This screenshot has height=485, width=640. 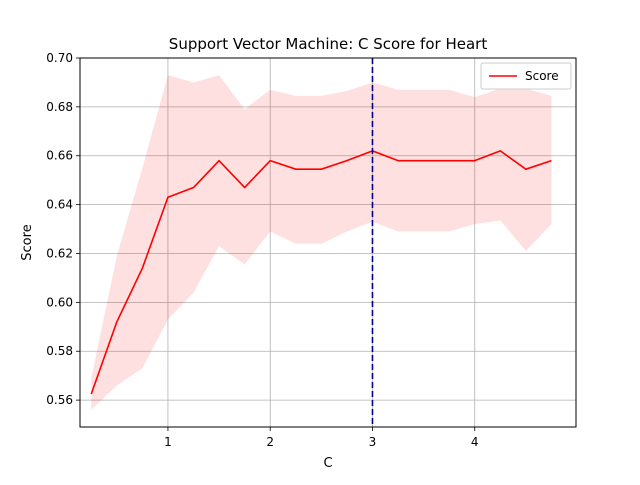 What do you see at coordinates (59, 156) in the screenshot?
I see `y-tick-label: 0.66` at bounding box center [59, 156].